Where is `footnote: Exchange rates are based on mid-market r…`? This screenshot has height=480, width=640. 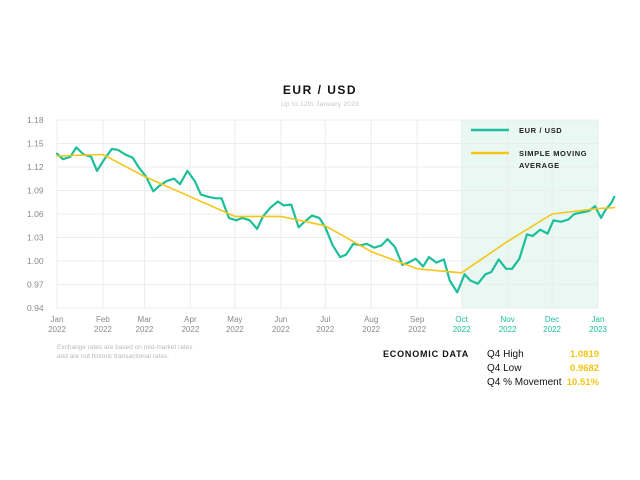
footnote: Exchange rates are based on mid-market r… is located at coordinates (162, 352).